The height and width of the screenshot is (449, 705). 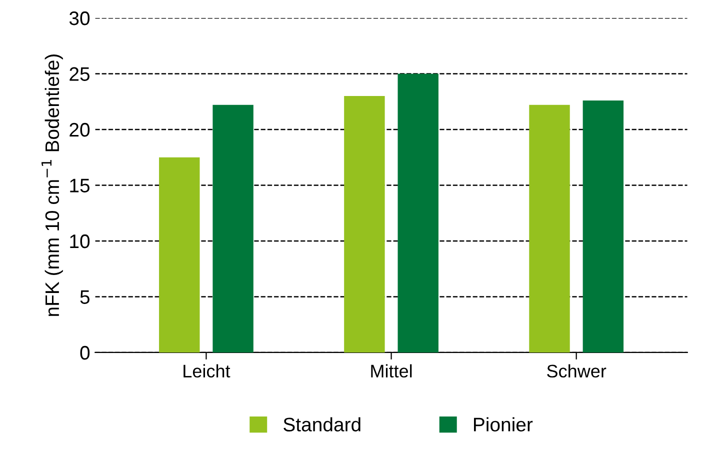 I want to click on y-tick-label: 25, so click(x=80, y=74).